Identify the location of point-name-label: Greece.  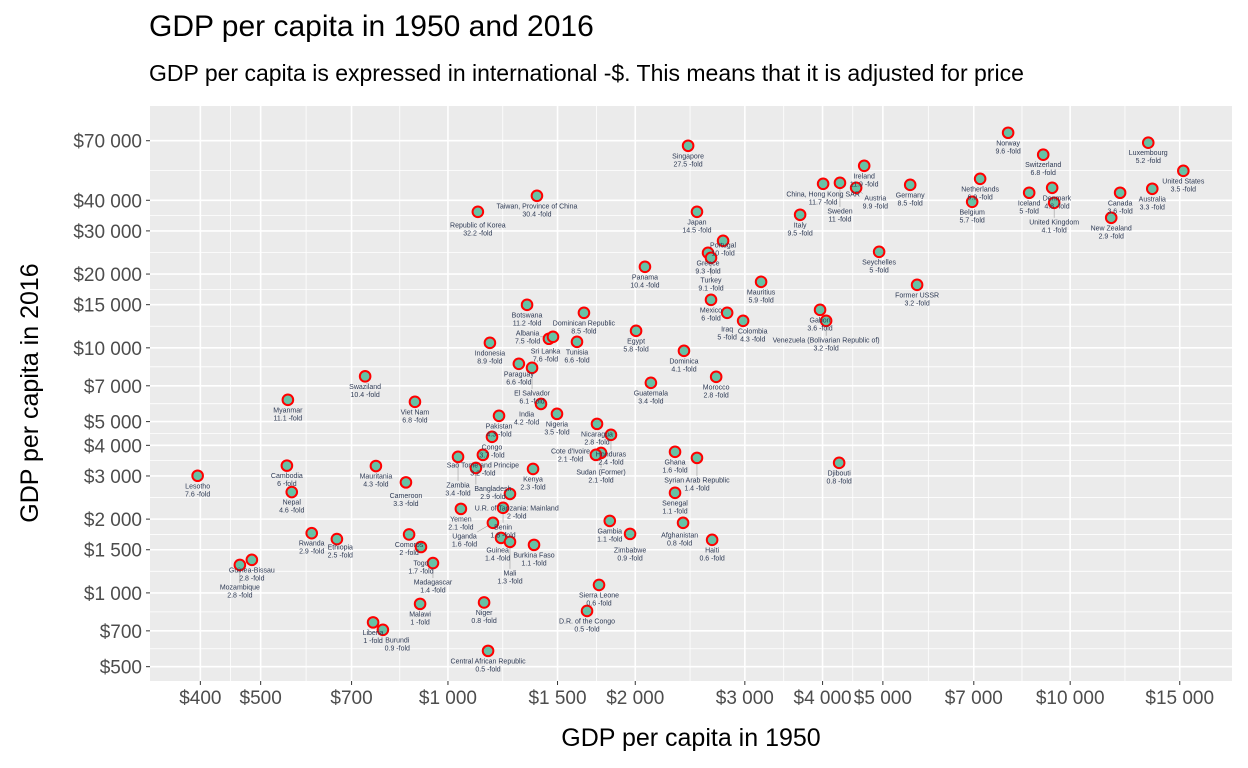
(708, 263).